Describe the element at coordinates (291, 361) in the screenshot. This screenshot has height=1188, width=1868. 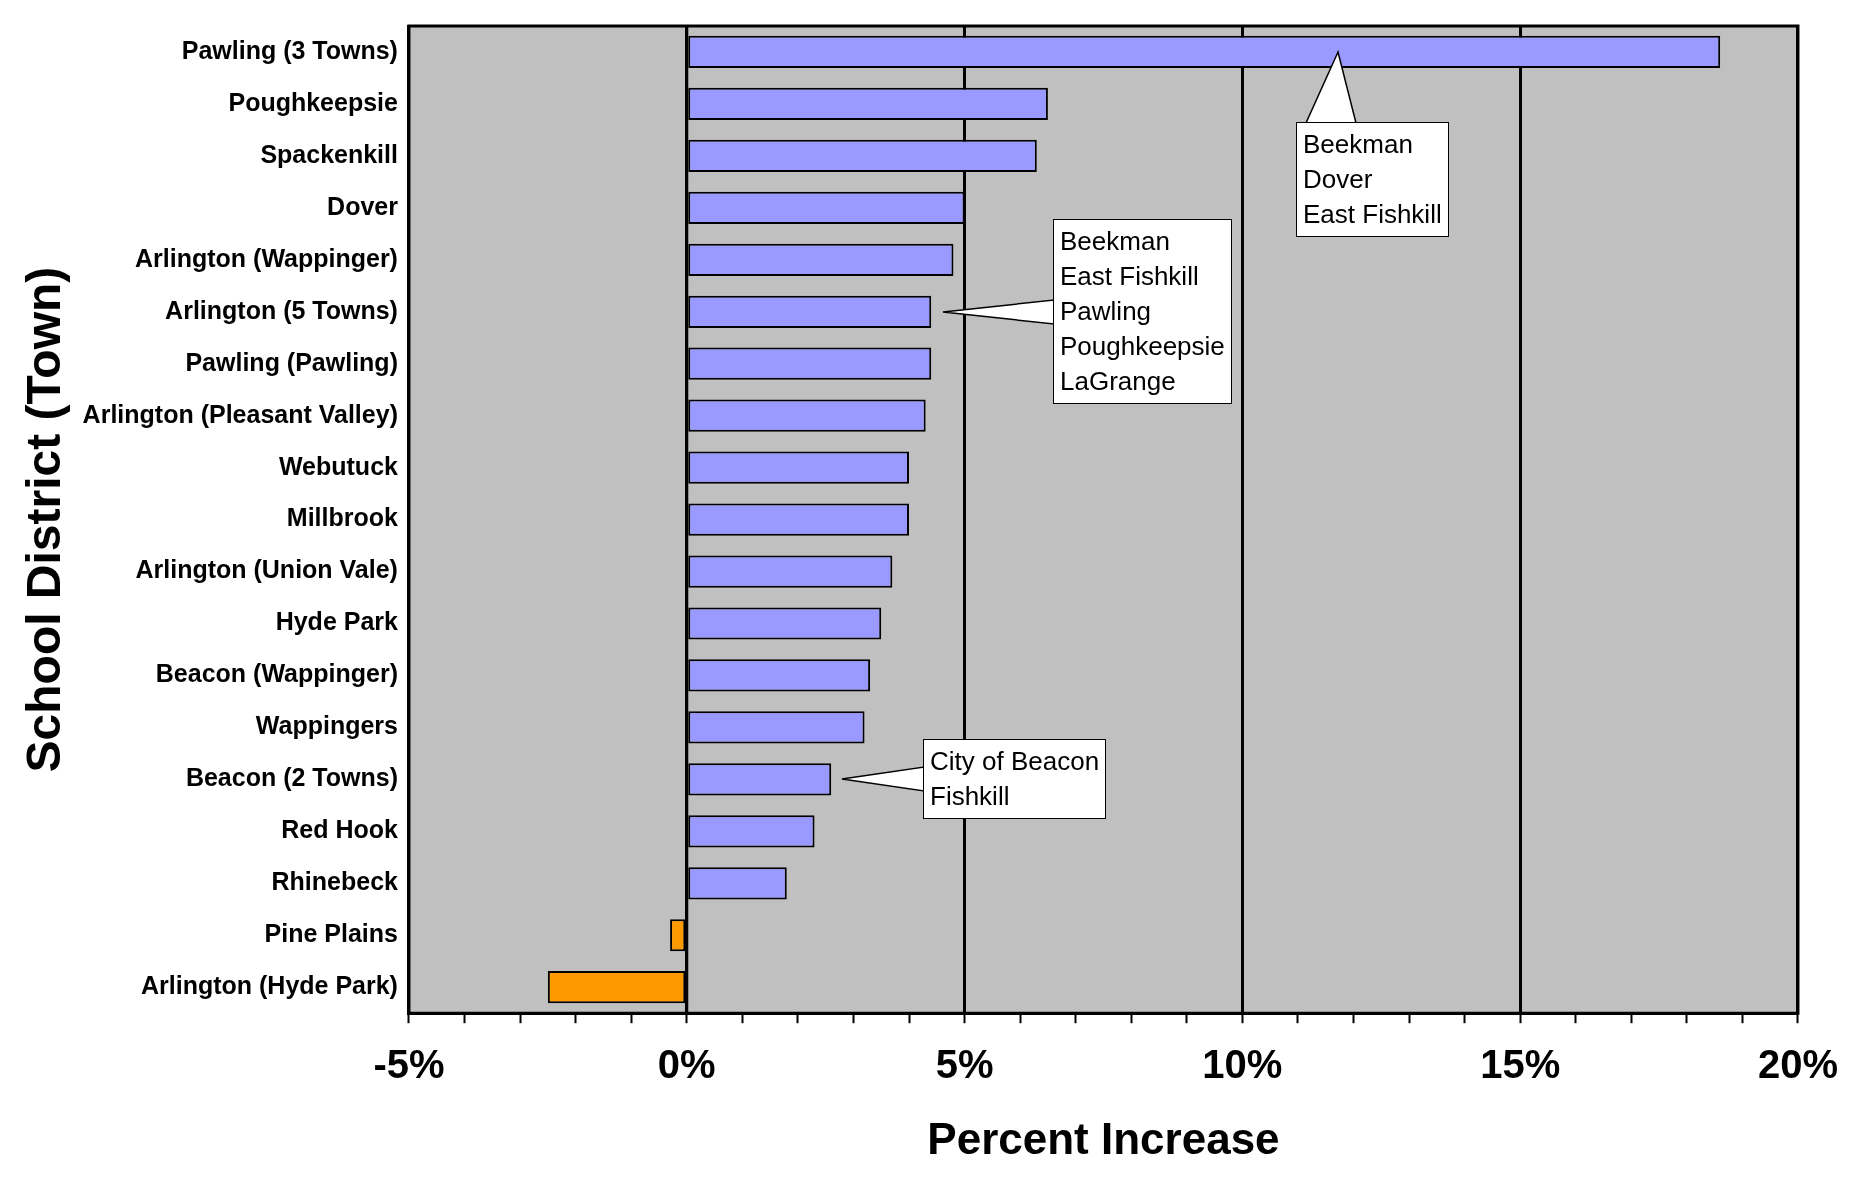
I see `y-tick-label: Pawling (Pawling)` at that location.